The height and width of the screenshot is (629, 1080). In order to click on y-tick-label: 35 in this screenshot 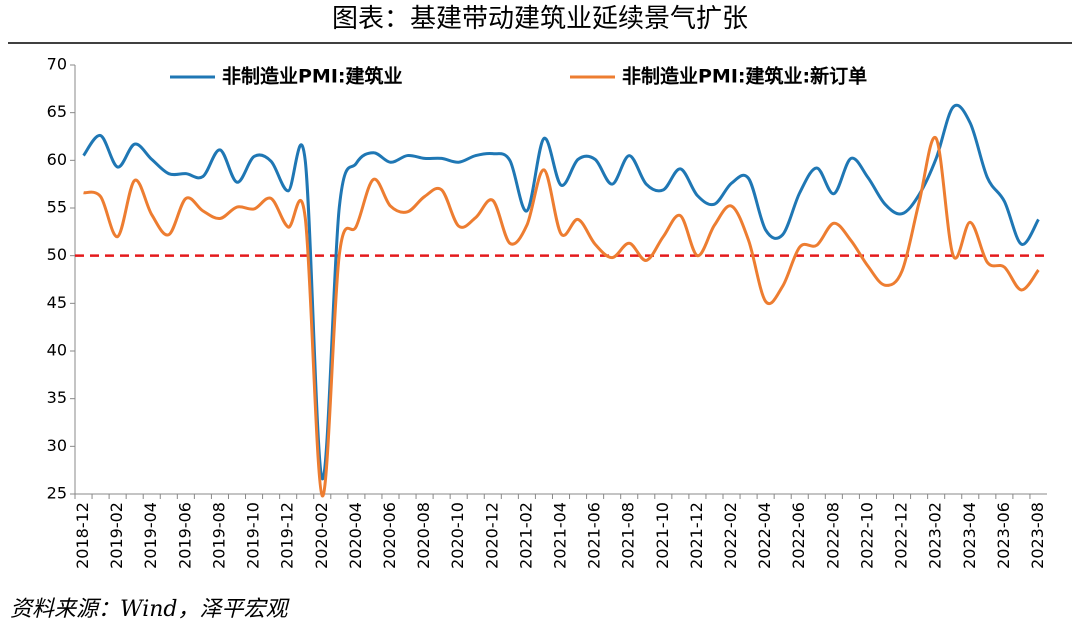, I will do `click(57, 397)`.